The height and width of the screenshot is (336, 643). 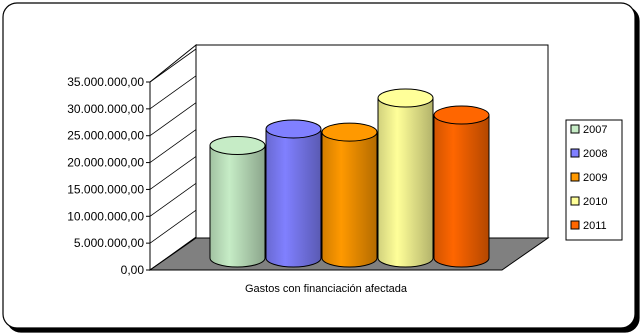 What do you see at coordinates (105, 189) in the screenshot?
I see `y-tick-label: 15.000.000,00` at bounding box center [105, 189].